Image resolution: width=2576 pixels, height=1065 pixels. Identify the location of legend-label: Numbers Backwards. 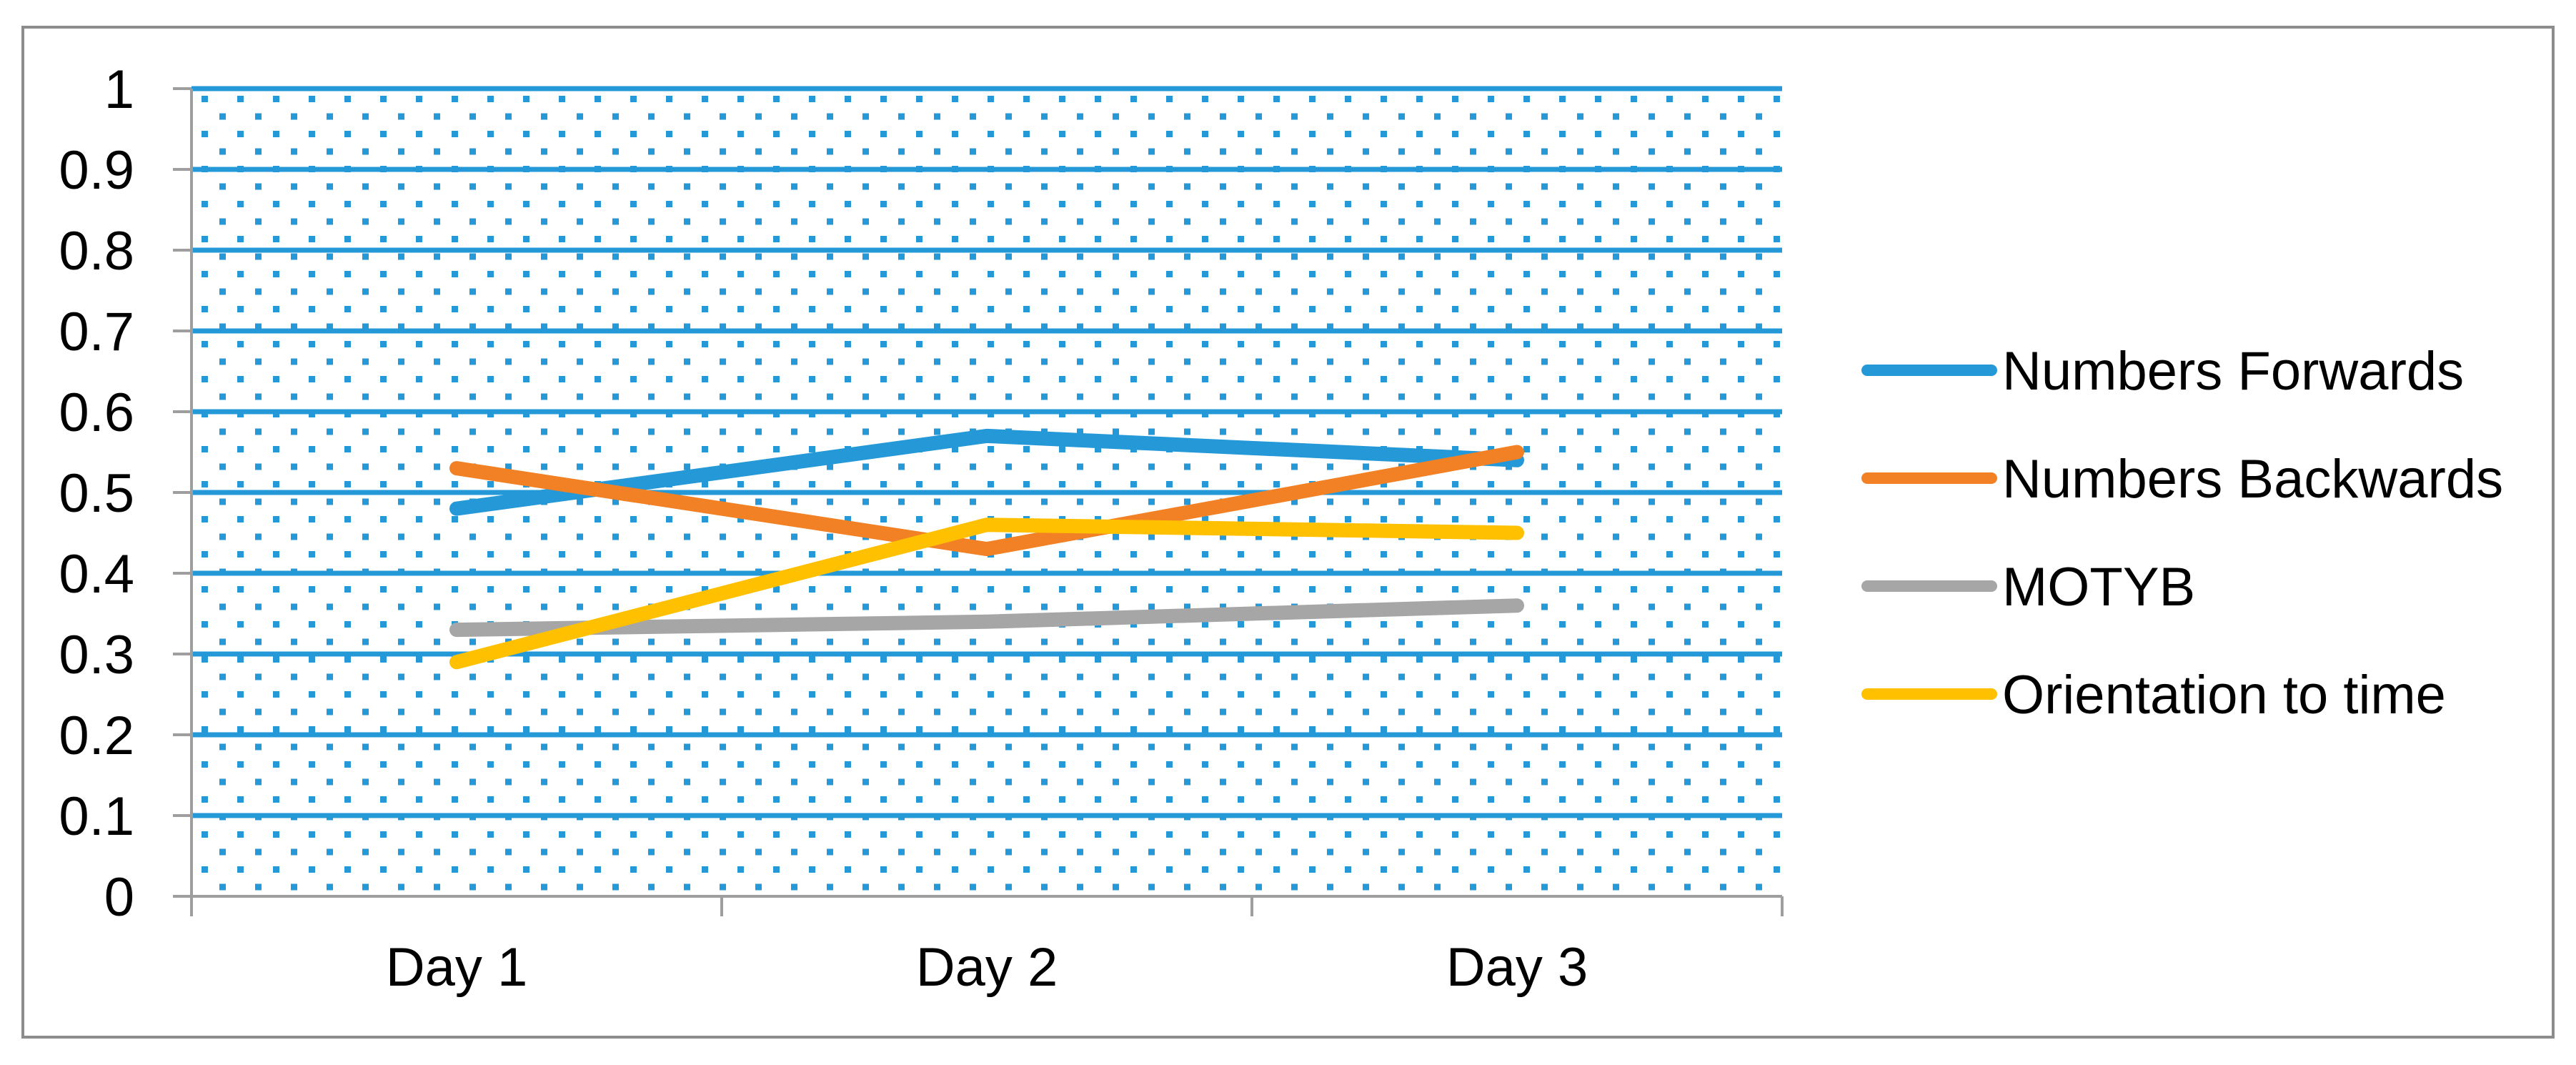
(2252, 479).